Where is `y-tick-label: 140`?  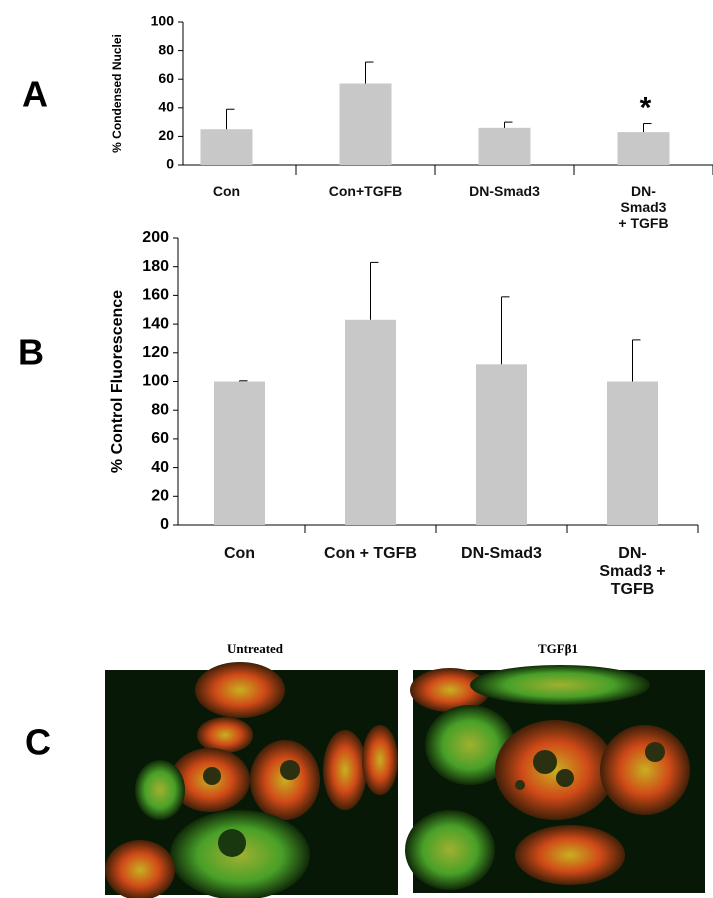
y-tick-label: 140 is located at coordinates (155, 323).